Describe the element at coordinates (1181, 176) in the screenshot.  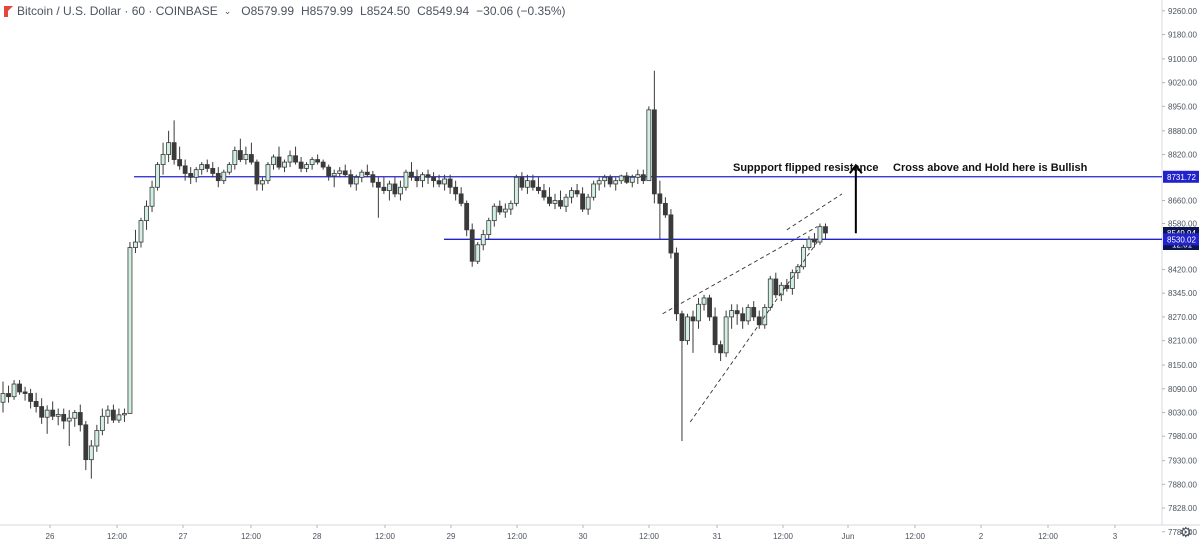
I see `price-tag` at that location.